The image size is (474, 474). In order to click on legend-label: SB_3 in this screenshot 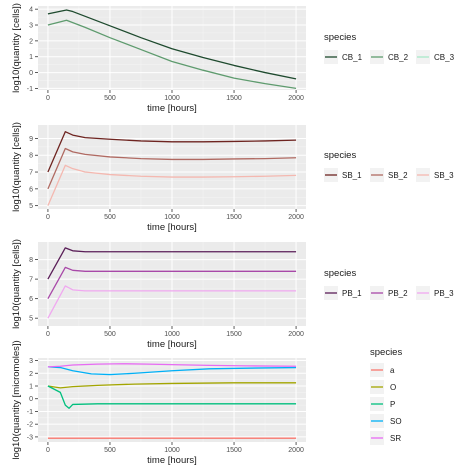, I will do `click(444, 175)`.